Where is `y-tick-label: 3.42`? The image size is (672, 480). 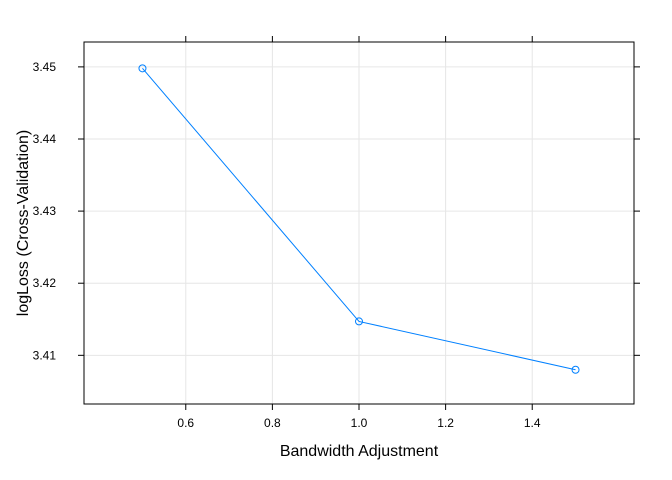
y-tick-label: 3.42 is located at coordinates (45, 283).